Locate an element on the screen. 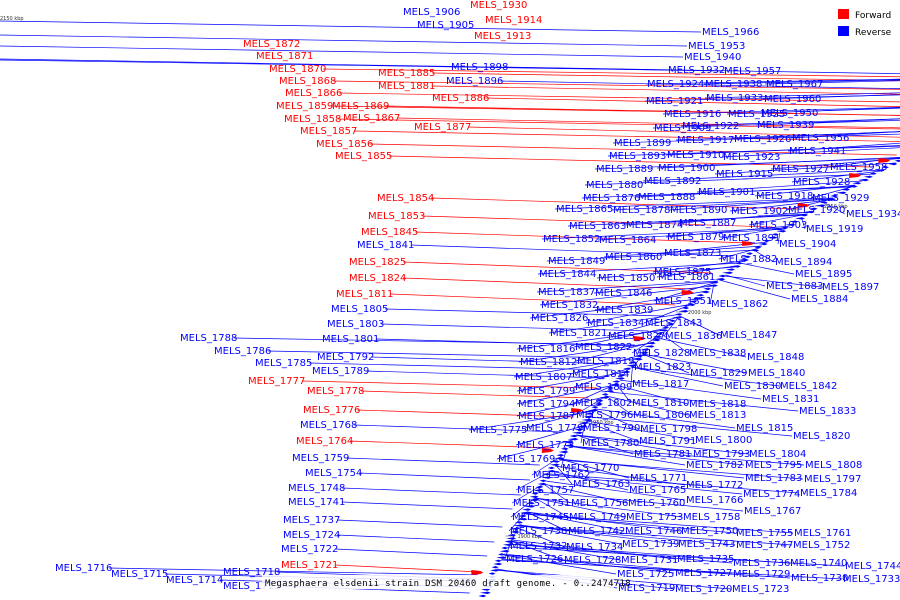  gene-label-reverse: MELS_1889 is located at coordinates (624, 169).